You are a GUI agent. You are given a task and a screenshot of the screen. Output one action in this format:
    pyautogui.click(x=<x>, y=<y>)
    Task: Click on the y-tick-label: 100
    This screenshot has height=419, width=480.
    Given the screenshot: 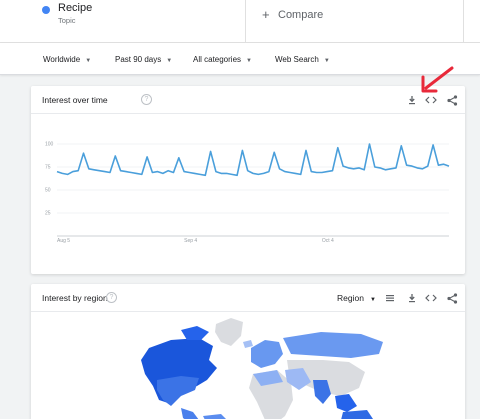 What is the action you would take?
    pyautogui.click(x=49, y=145)
    